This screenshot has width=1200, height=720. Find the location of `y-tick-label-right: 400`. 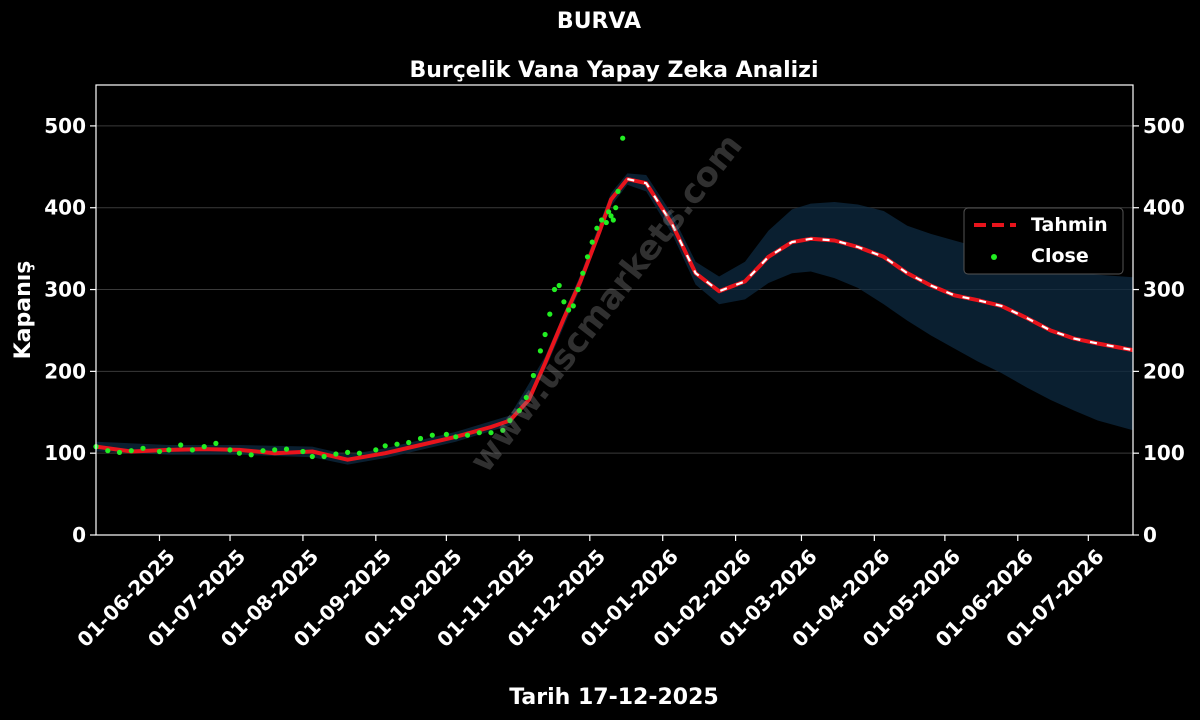

y-tick-label-right: 400 is located at coordinates (1164, 208).